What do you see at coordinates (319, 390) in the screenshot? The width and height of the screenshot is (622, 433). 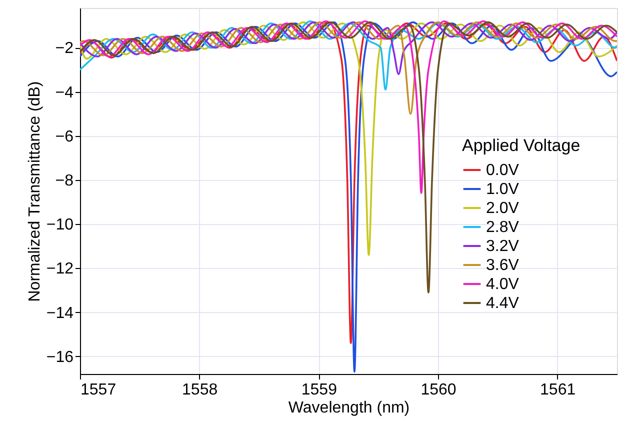 I see `x-tick-label: 1559` at bounding box center [319, 390].